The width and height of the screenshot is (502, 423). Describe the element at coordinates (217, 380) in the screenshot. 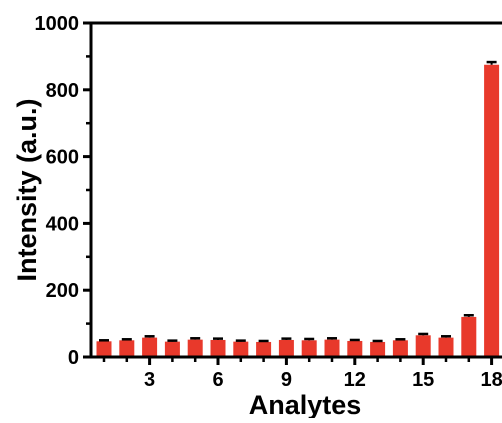

I see `x-tick-label: 6` at that location.